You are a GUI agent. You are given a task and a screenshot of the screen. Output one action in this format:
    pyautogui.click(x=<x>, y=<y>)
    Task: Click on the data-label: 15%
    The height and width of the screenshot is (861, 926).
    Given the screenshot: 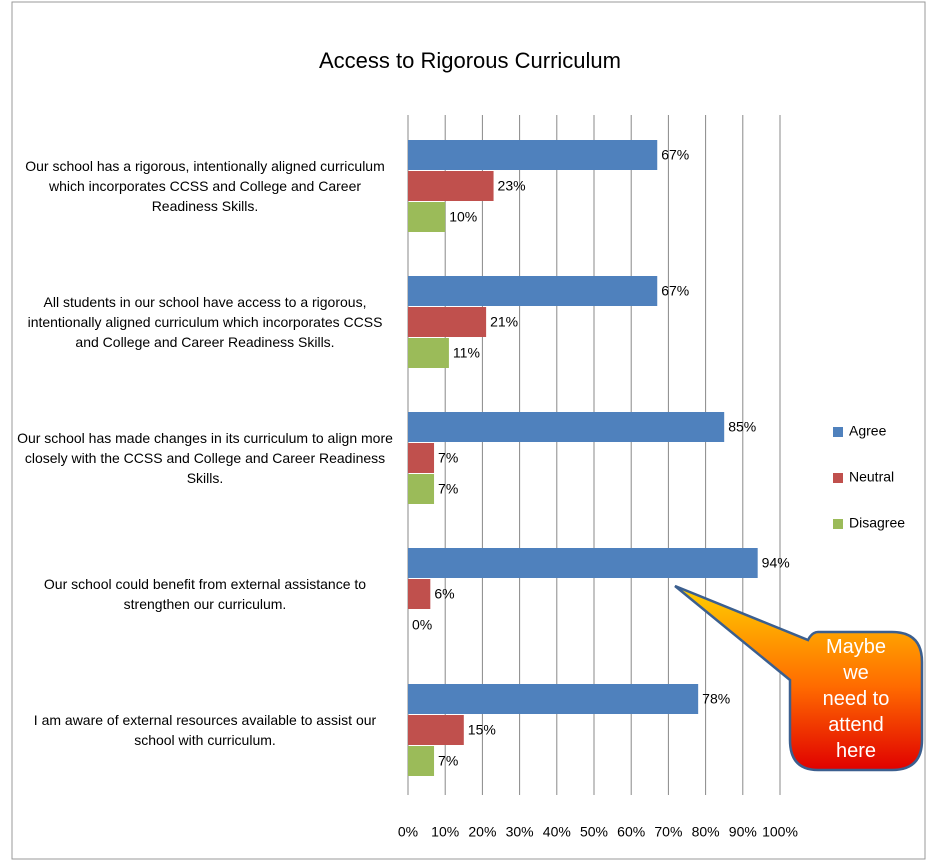 What is the action you would take?
    pyautogui.click(x=482, y=730)
    